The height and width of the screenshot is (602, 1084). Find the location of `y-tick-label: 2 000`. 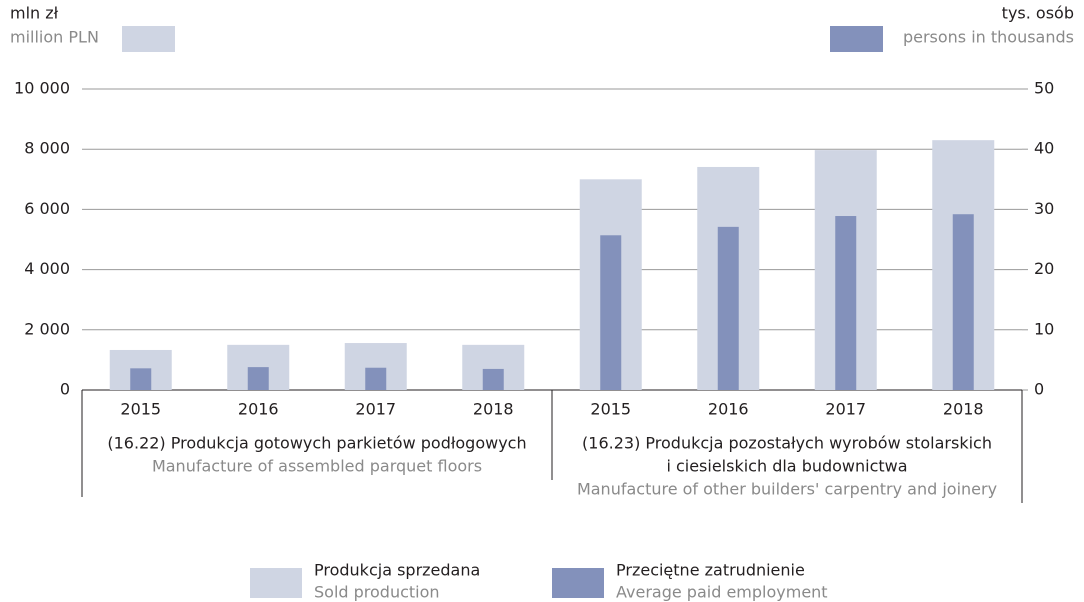

y-tick-label: 2 000 is located at coordinates (47, 328).